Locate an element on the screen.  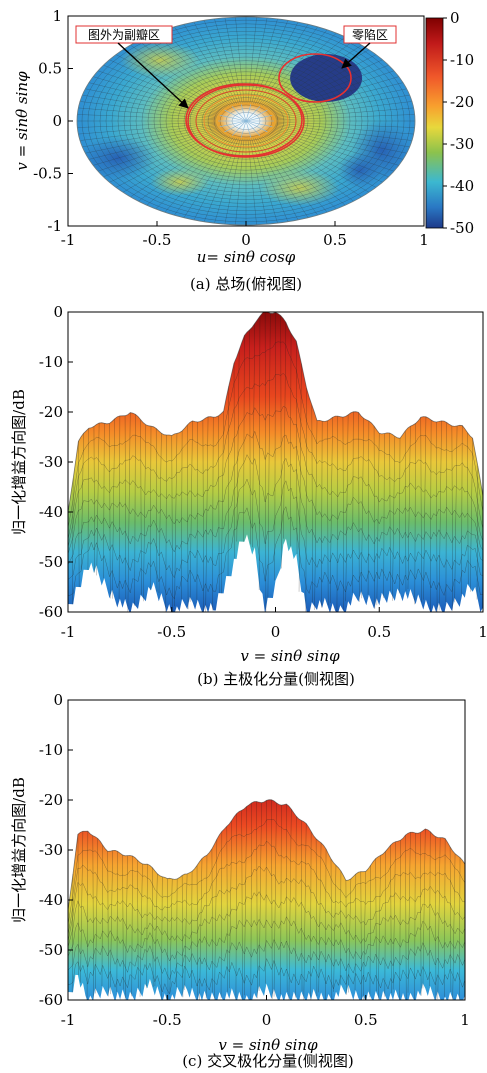
panel-b-ylabel: 归一化增益方向图/dB is located at coordinates (19, 462).